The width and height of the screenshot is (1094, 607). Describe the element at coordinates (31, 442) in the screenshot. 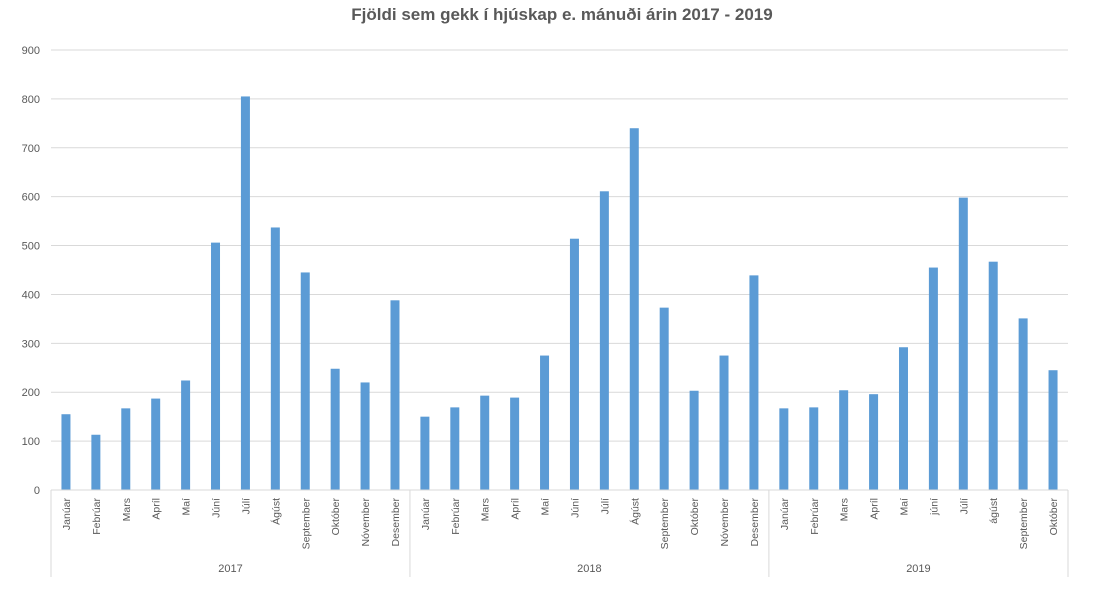

I see `y-tick-label: 100` at that location.